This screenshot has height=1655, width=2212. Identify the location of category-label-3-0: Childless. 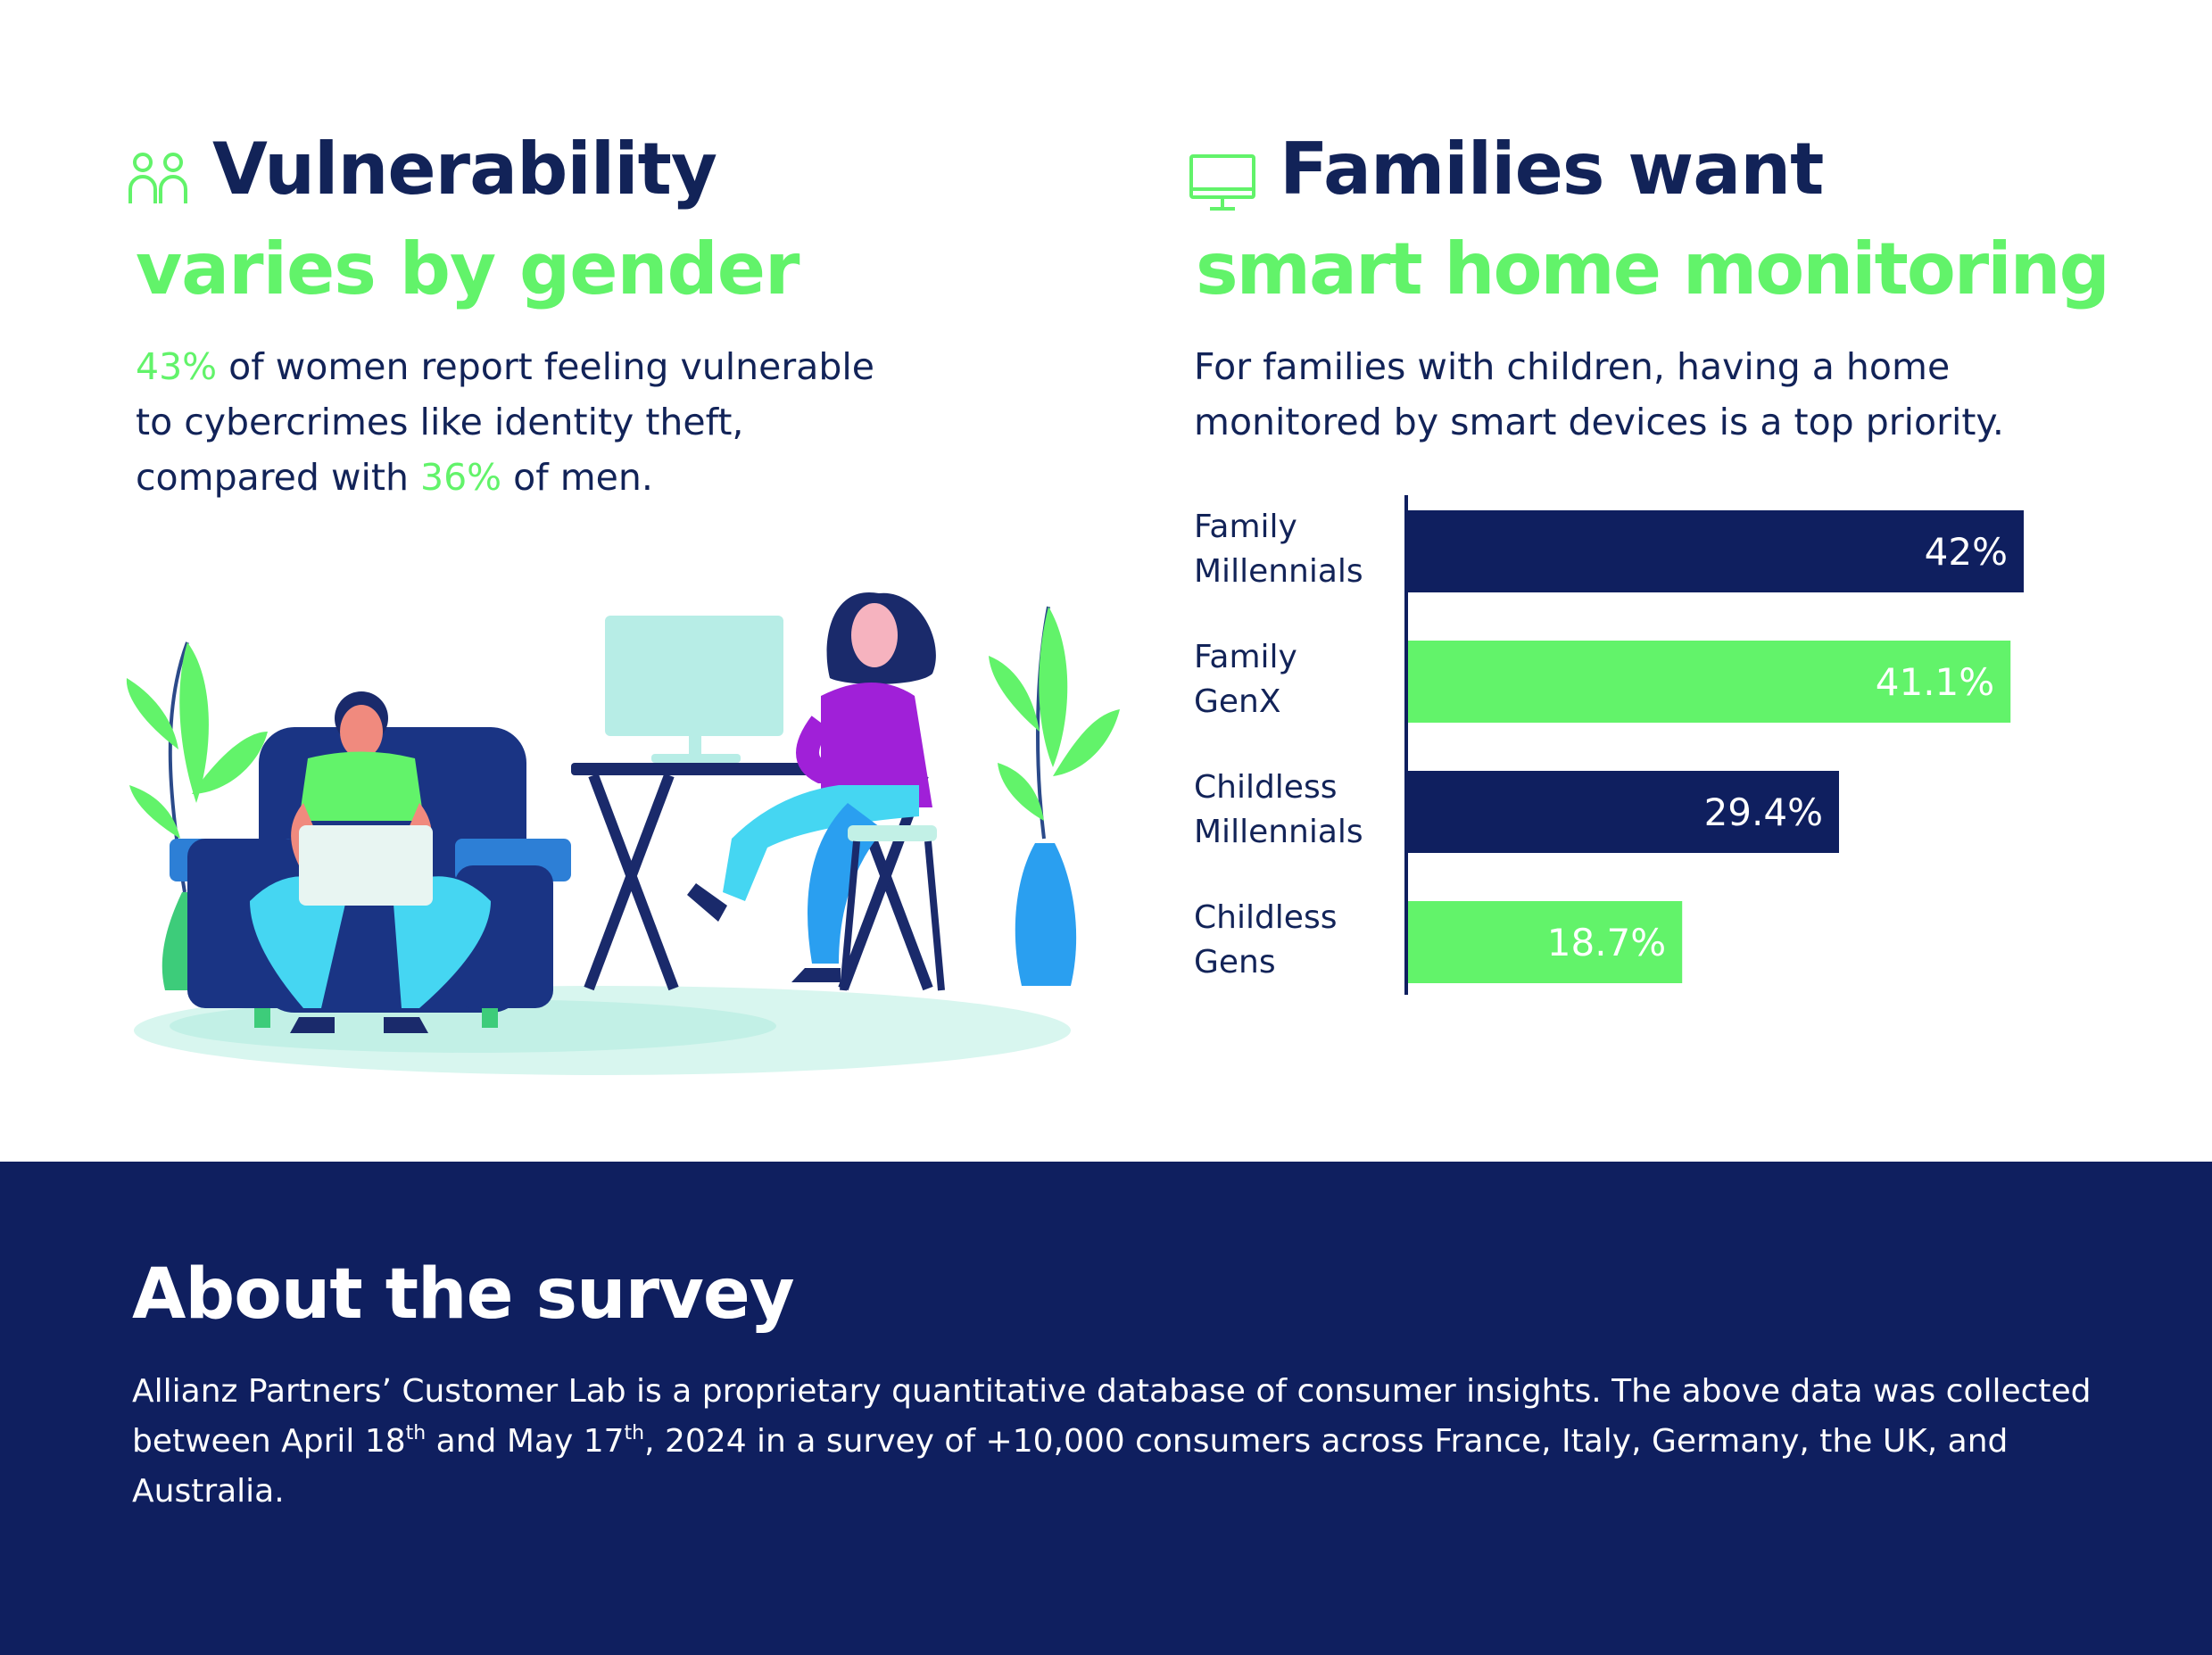
(1265, 918).